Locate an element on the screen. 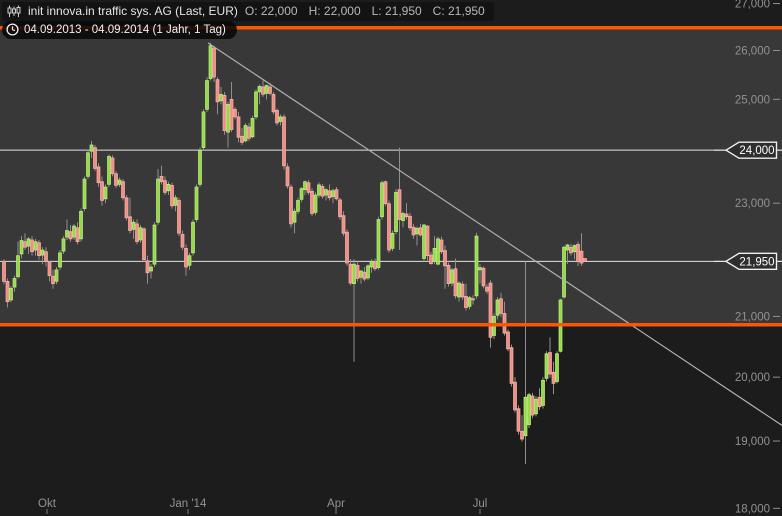 The width and height of the screenshot is (782, 516). y-tick-label: 19,000 is located at coordinates (752, 442).